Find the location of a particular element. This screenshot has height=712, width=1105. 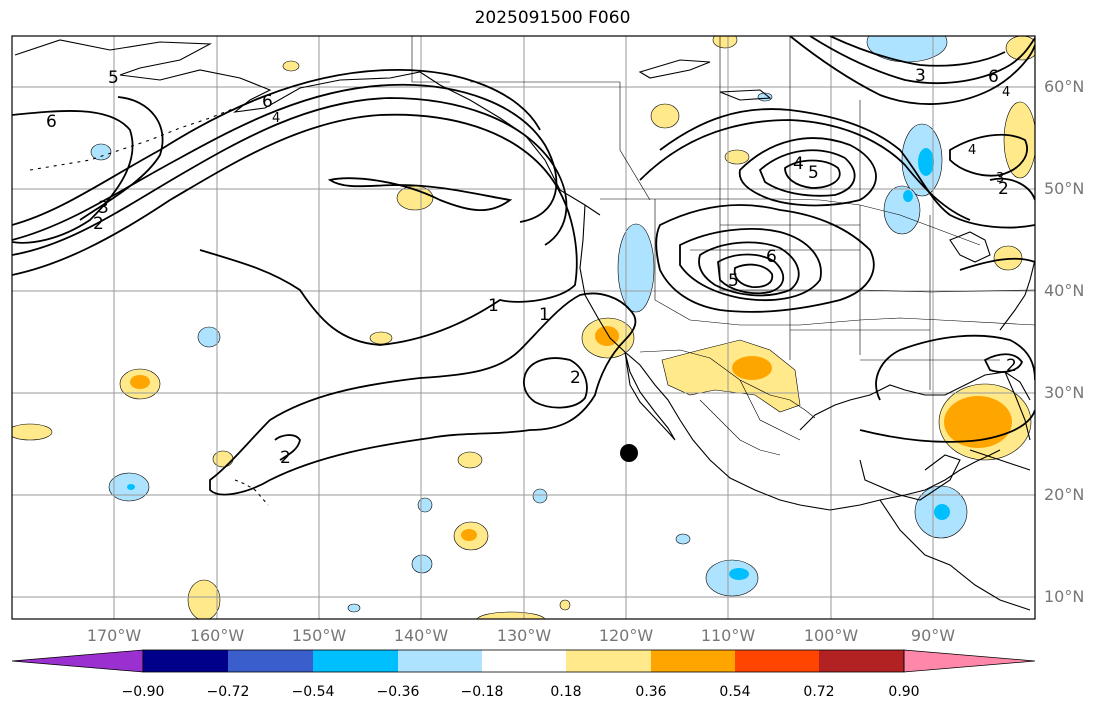

mexico-states is located at coordinates (750, 417).